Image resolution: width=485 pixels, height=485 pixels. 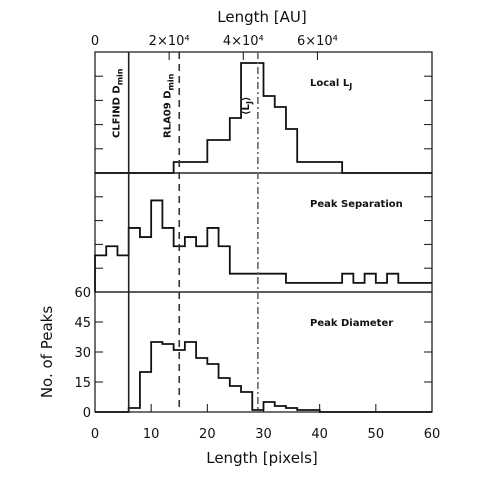 What do you see at coordinates (82, 383) in the screenshot?
I see `y-tick-label: 15` at bounding box center [82, 383].